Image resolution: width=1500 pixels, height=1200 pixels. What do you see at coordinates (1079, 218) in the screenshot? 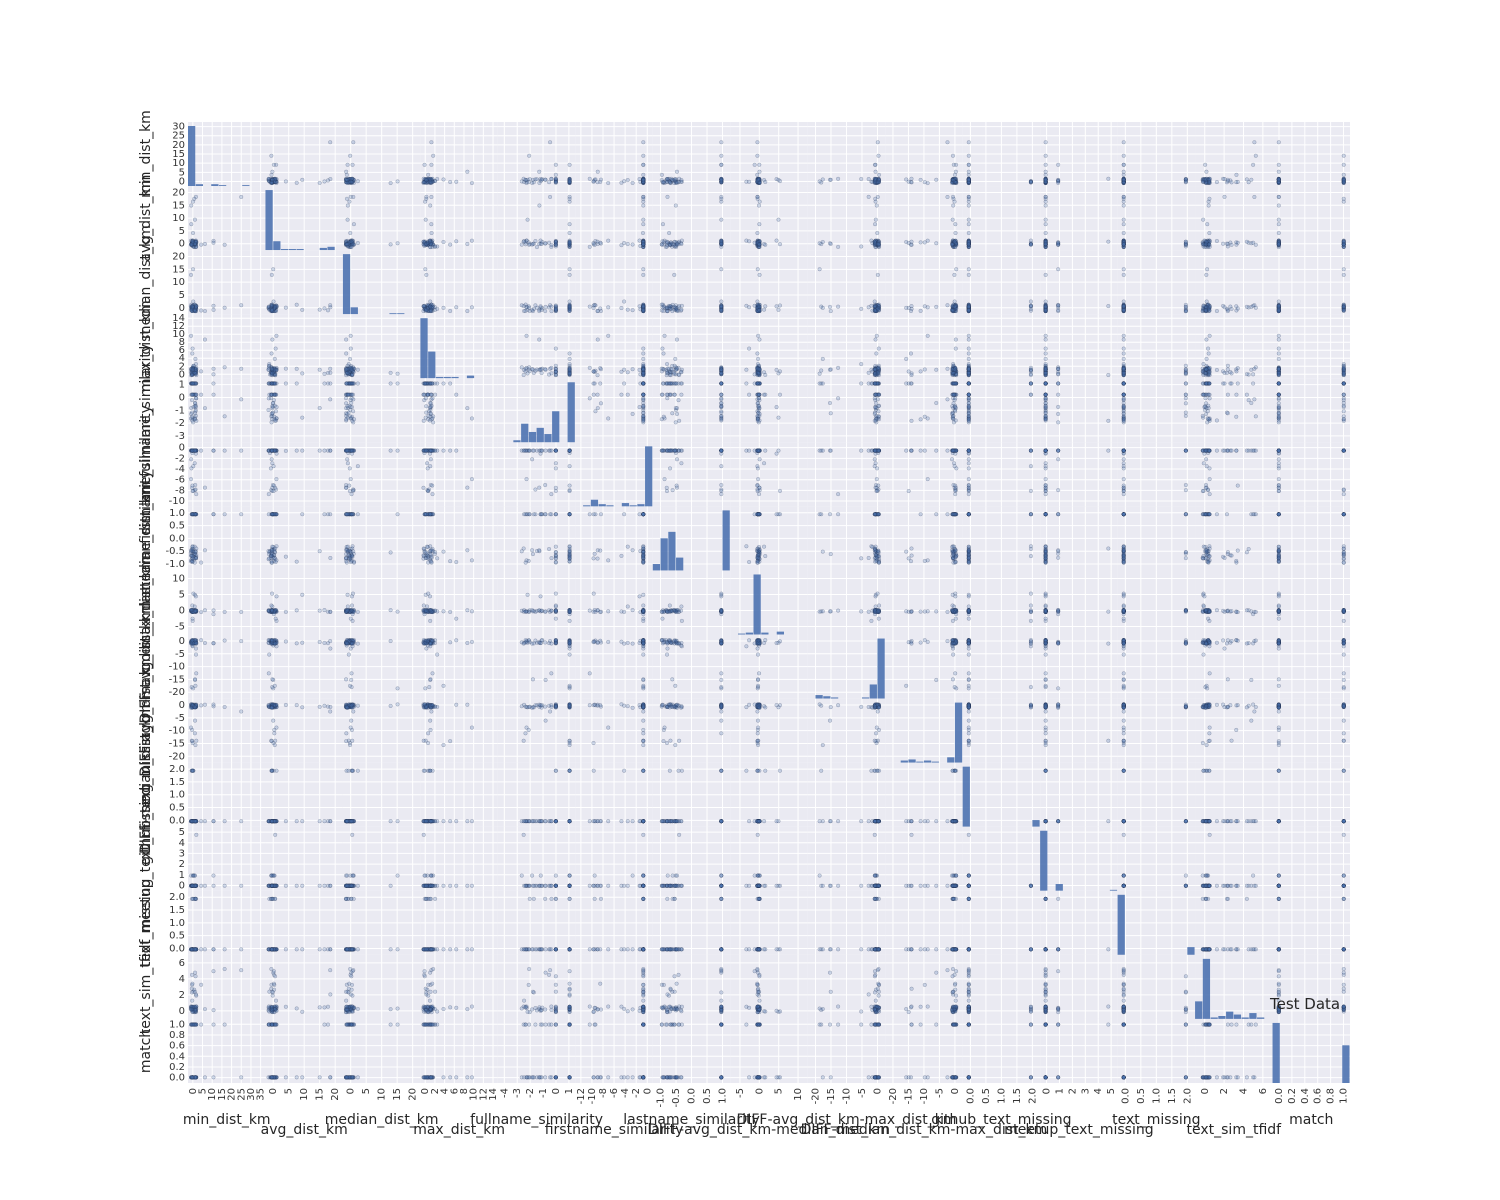
I see `panel-avg_dist_km-vs-meetup_text_missing` at bounding box center [1079, 218].